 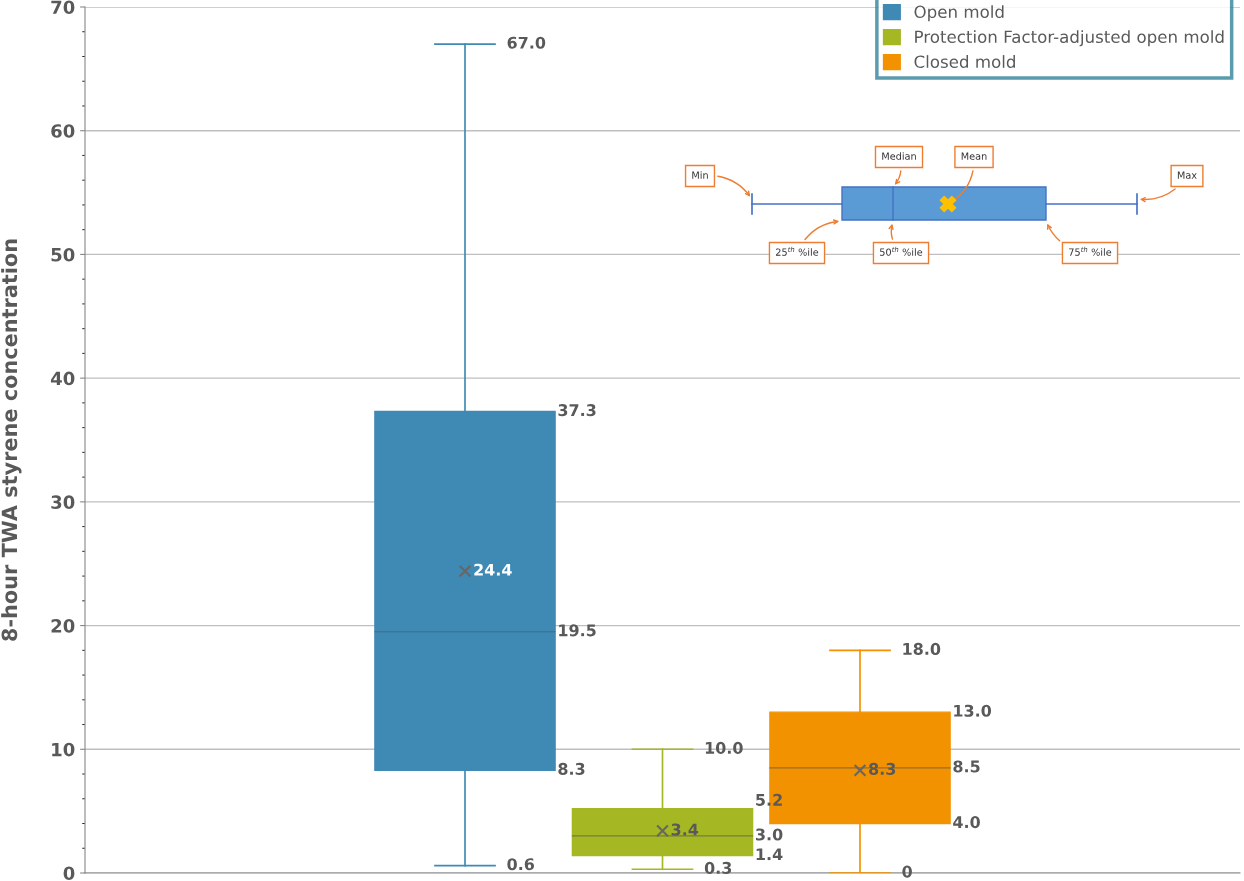 I want to click on y-tick-label: 70, so click(x=63, y=7).